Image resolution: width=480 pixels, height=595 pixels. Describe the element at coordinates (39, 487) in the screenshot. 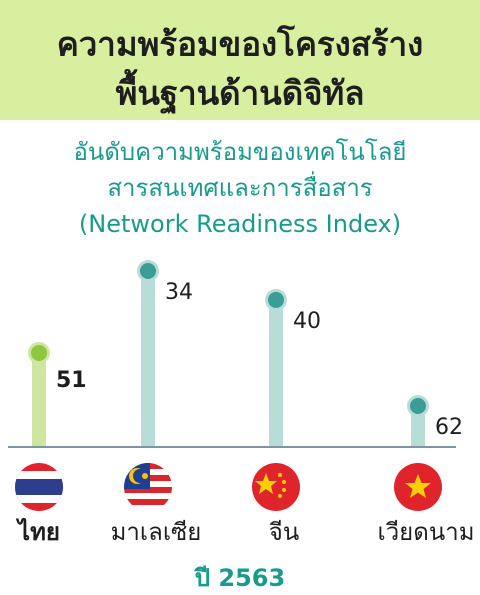

I see `flag-thailand` at that location.